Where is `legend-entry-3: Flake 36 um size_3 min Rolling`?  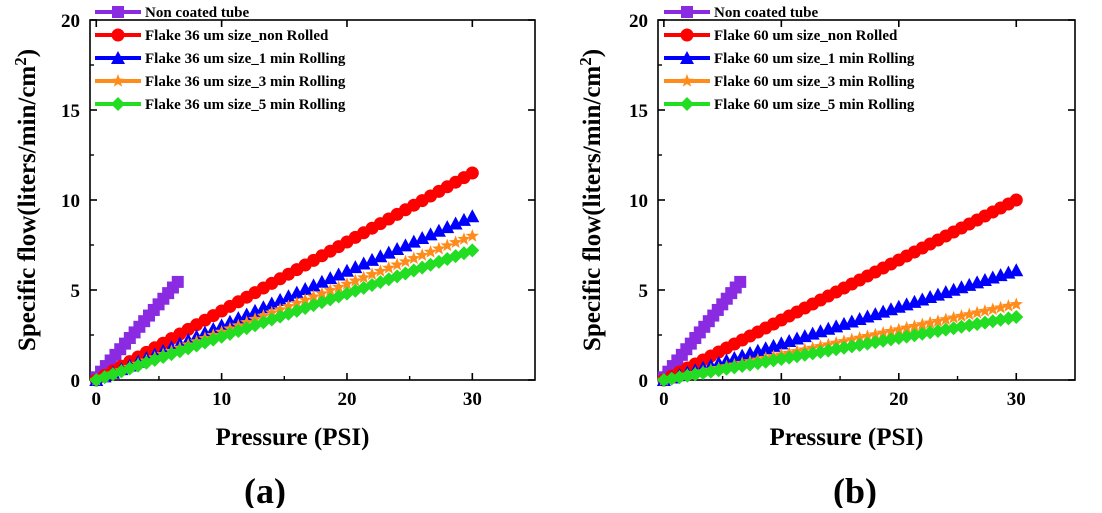 legend-entry-3: Flake 36 um size_3 min Rolling is located at coordinates (220, 82).